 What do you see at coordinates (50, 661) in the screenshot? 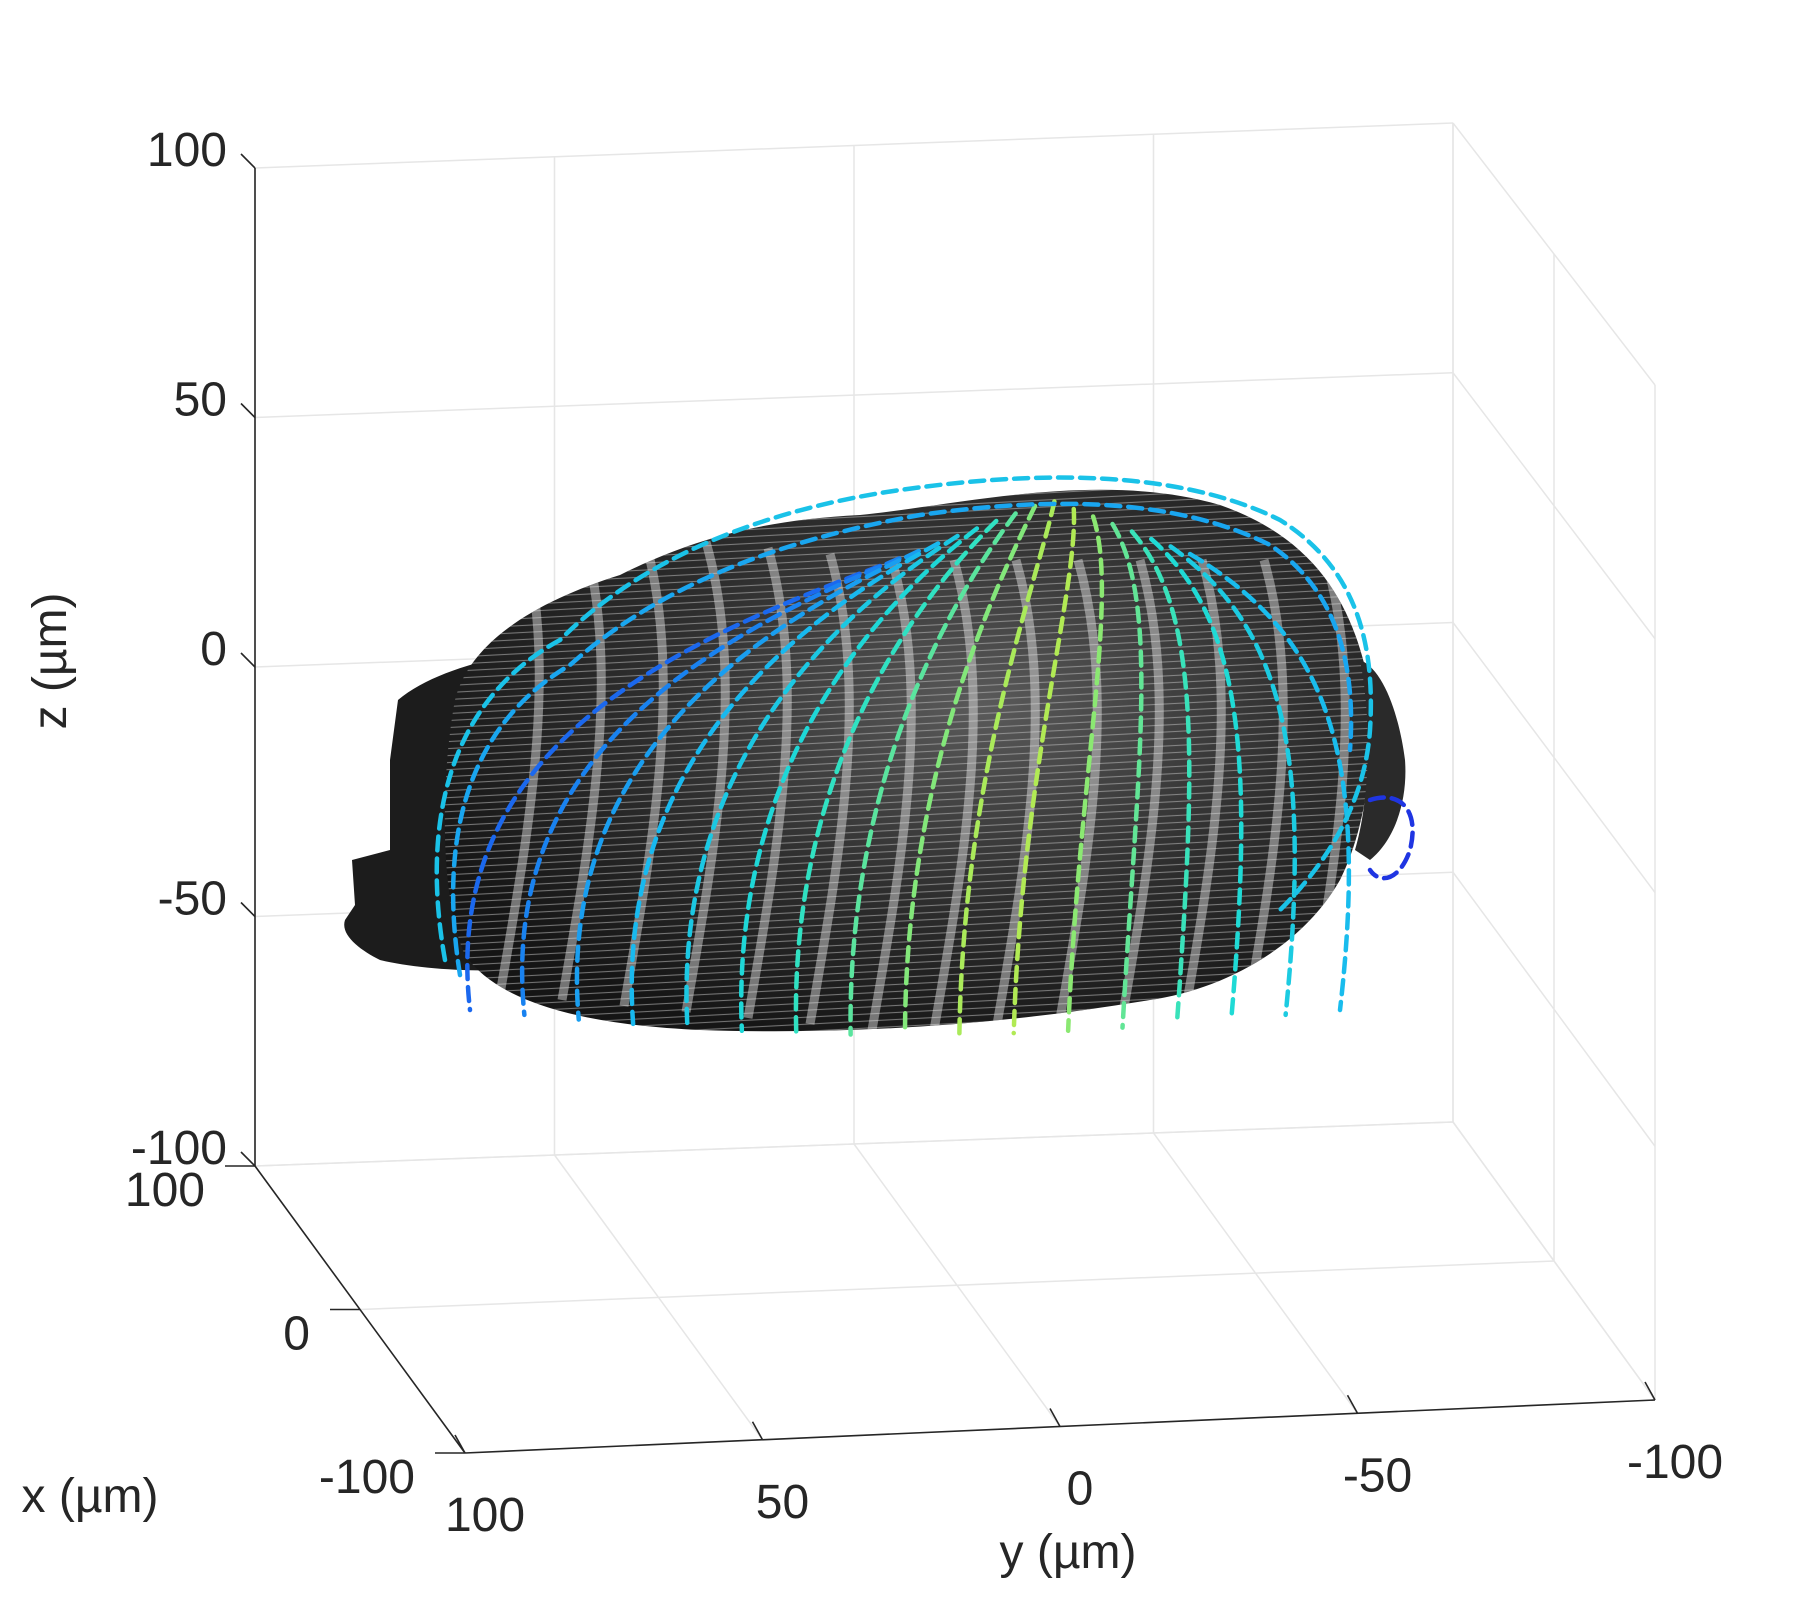
I see `z-axis-label: z (µm)` at bounding box center [50, 661].